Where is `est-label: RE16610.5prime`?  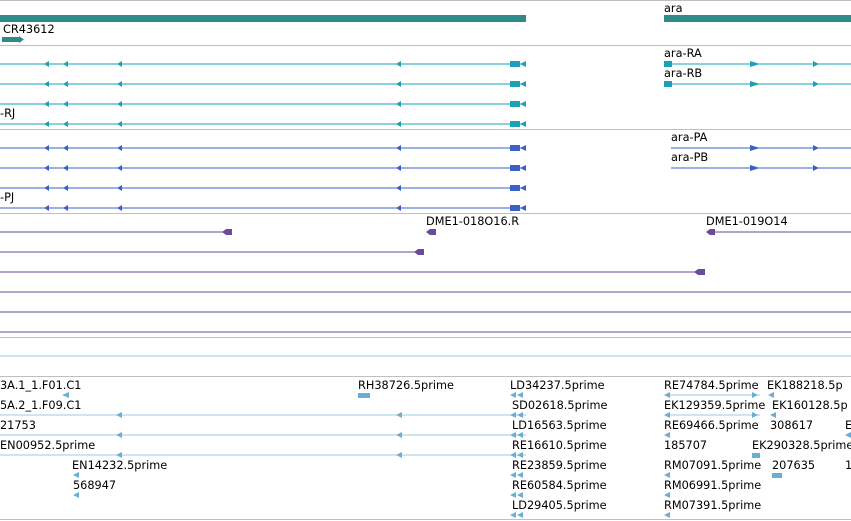 est-label: RE16610.5prime is located at coordinates (559, 445).